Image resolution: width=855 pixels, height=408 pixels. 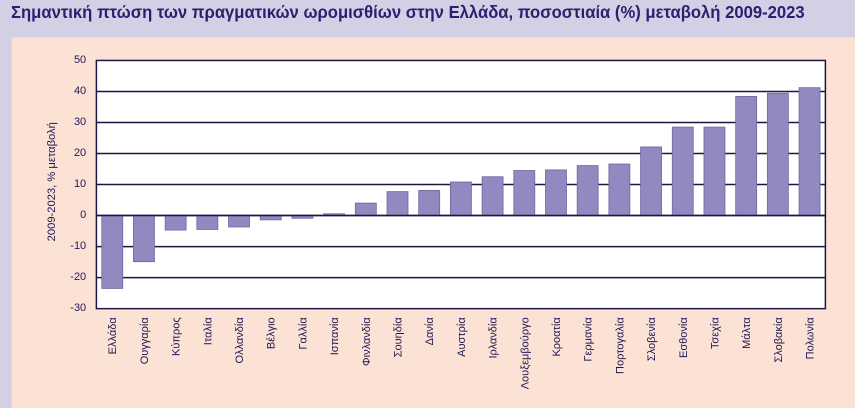 What do you see at coordinates (303, 333) in the screenshot?
I see `svg-text: Γαλλία` at bounding box center [303, 333].